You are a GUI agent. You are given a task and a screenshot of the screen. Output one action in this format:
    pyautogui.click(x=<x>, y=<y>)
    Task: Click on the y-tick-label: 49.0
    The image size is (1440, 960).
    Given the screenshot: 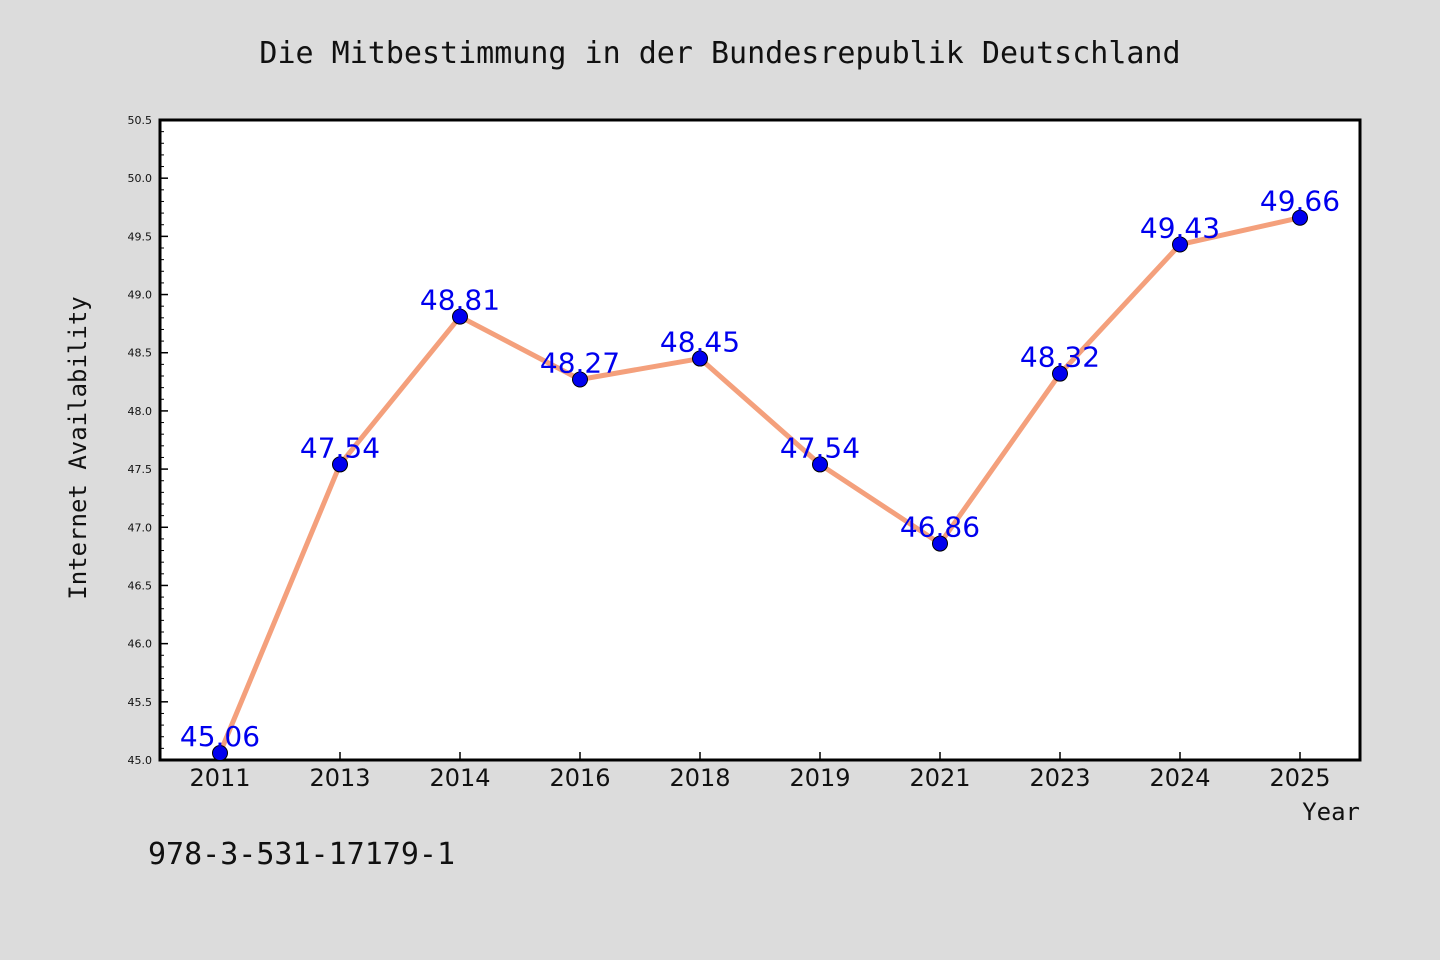 What is the action you would take?
    pyautogui.click(x=140, y=295)
    